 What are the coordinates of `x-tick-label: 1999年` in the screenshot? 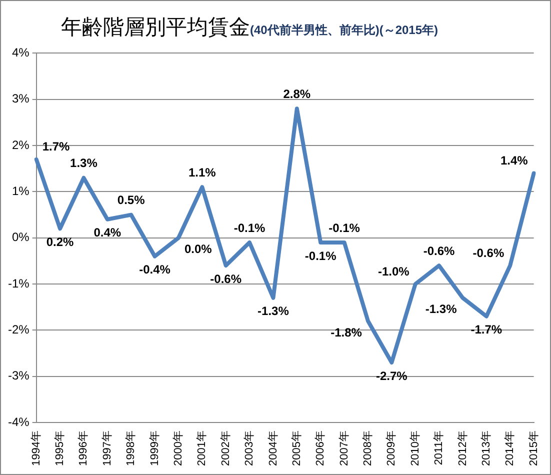 It's located at (154, 448).